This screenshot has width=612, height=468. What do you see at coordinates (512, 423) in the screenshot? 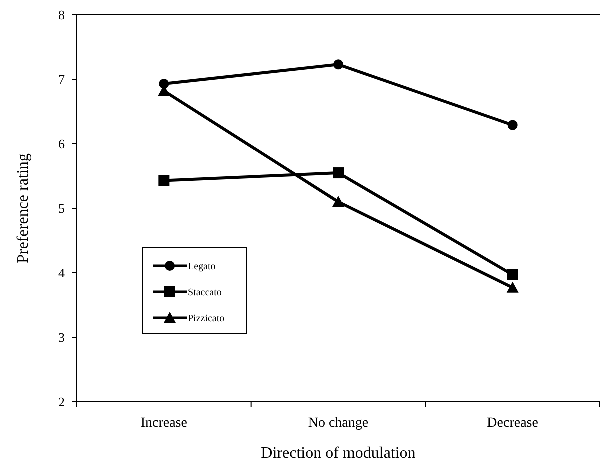
I see `x-tick-label: Decrease` at bounding box center [512, 423].